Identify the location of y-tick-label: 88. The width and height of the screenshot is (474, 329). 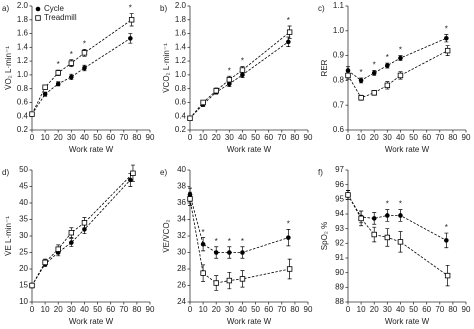
(339, 301).